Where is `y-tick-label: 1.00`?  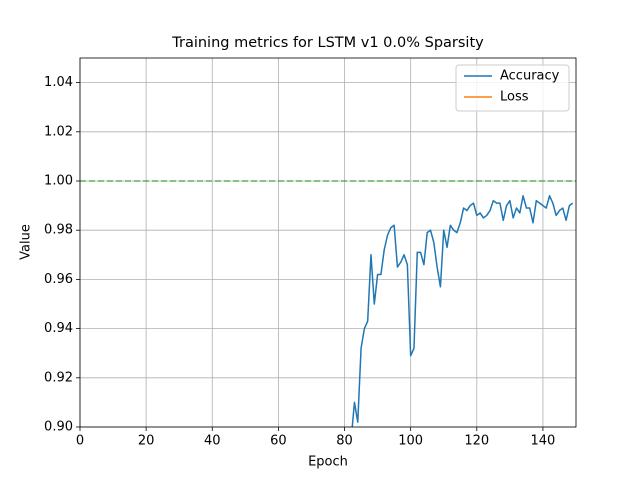
y-tick-label: 1.00 is located at coordinates (58, 181).